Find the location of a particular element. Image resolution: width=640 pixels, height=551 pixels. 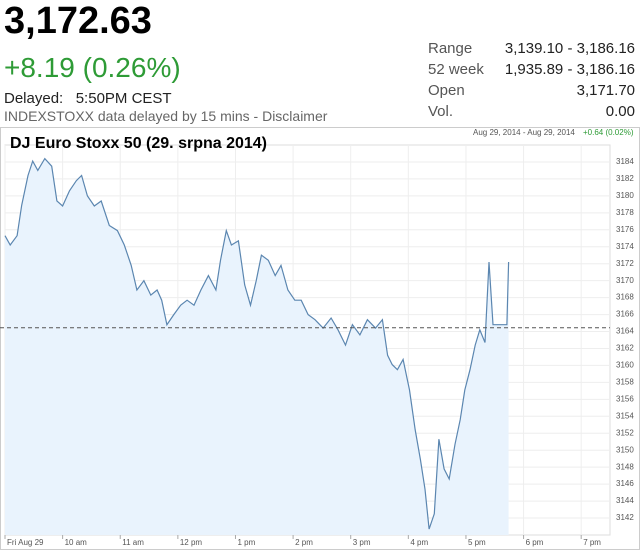

y-tick-label: 3184 is located at coordinates (625, 161).